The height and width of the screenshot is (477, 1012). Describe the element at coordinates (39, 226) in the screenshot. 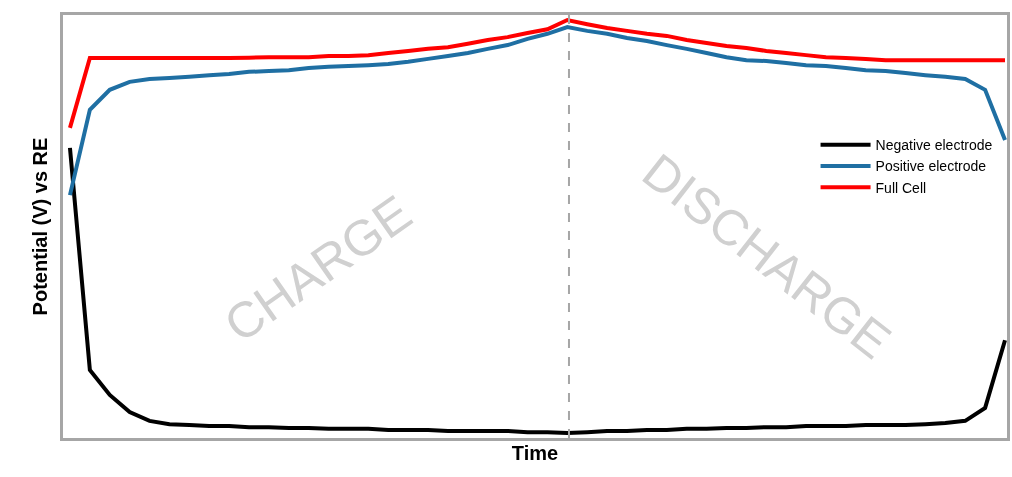

I see `y-axis-title: Potential (V) vs RE` at that location.